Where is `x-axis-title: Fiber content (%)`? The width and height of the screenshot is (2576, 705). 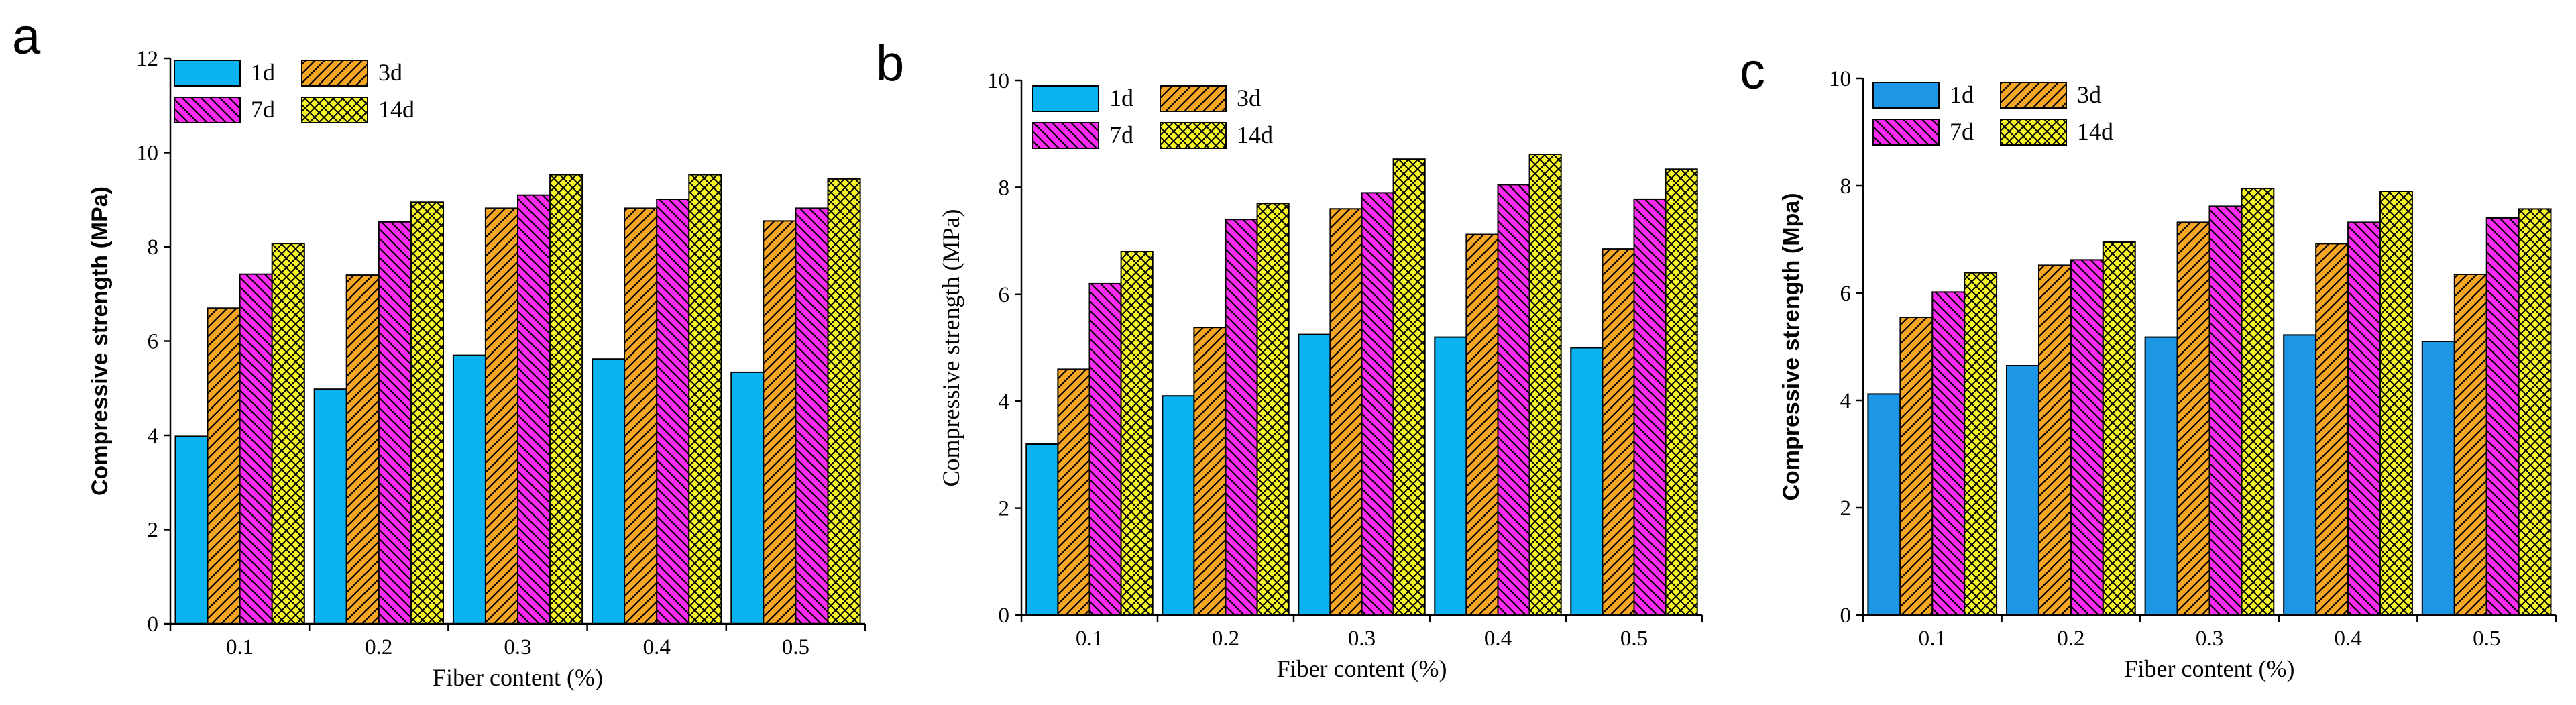
x-axis-title: Fiber content (%) is located at coordinates (1362, 668).